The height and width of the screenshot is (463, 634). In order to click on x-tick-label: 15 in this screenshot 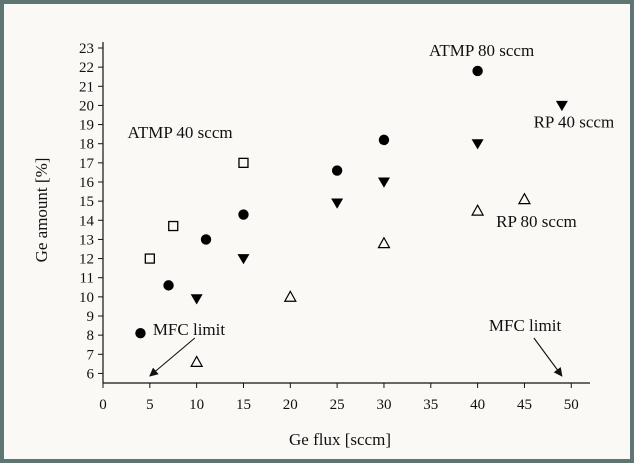, I will do `click(243, 405)`.